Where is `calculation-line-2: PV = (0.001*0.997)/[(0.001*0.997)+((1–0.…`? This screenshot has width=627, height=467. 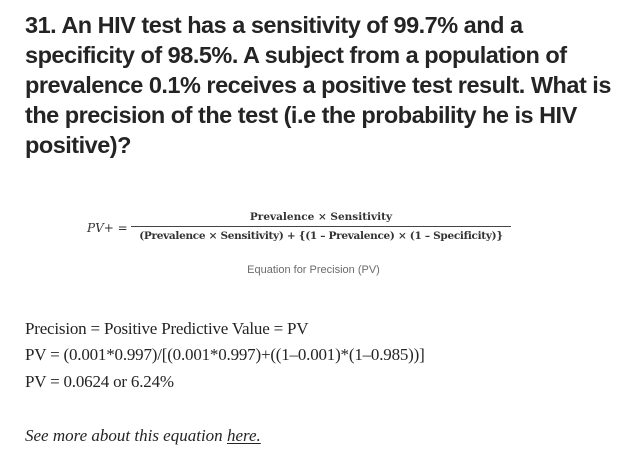
calculation-line-2: PV = (0.001*0.997)/[(0.001*0.997)+((1–0.… is located at coordinates (225, 354).